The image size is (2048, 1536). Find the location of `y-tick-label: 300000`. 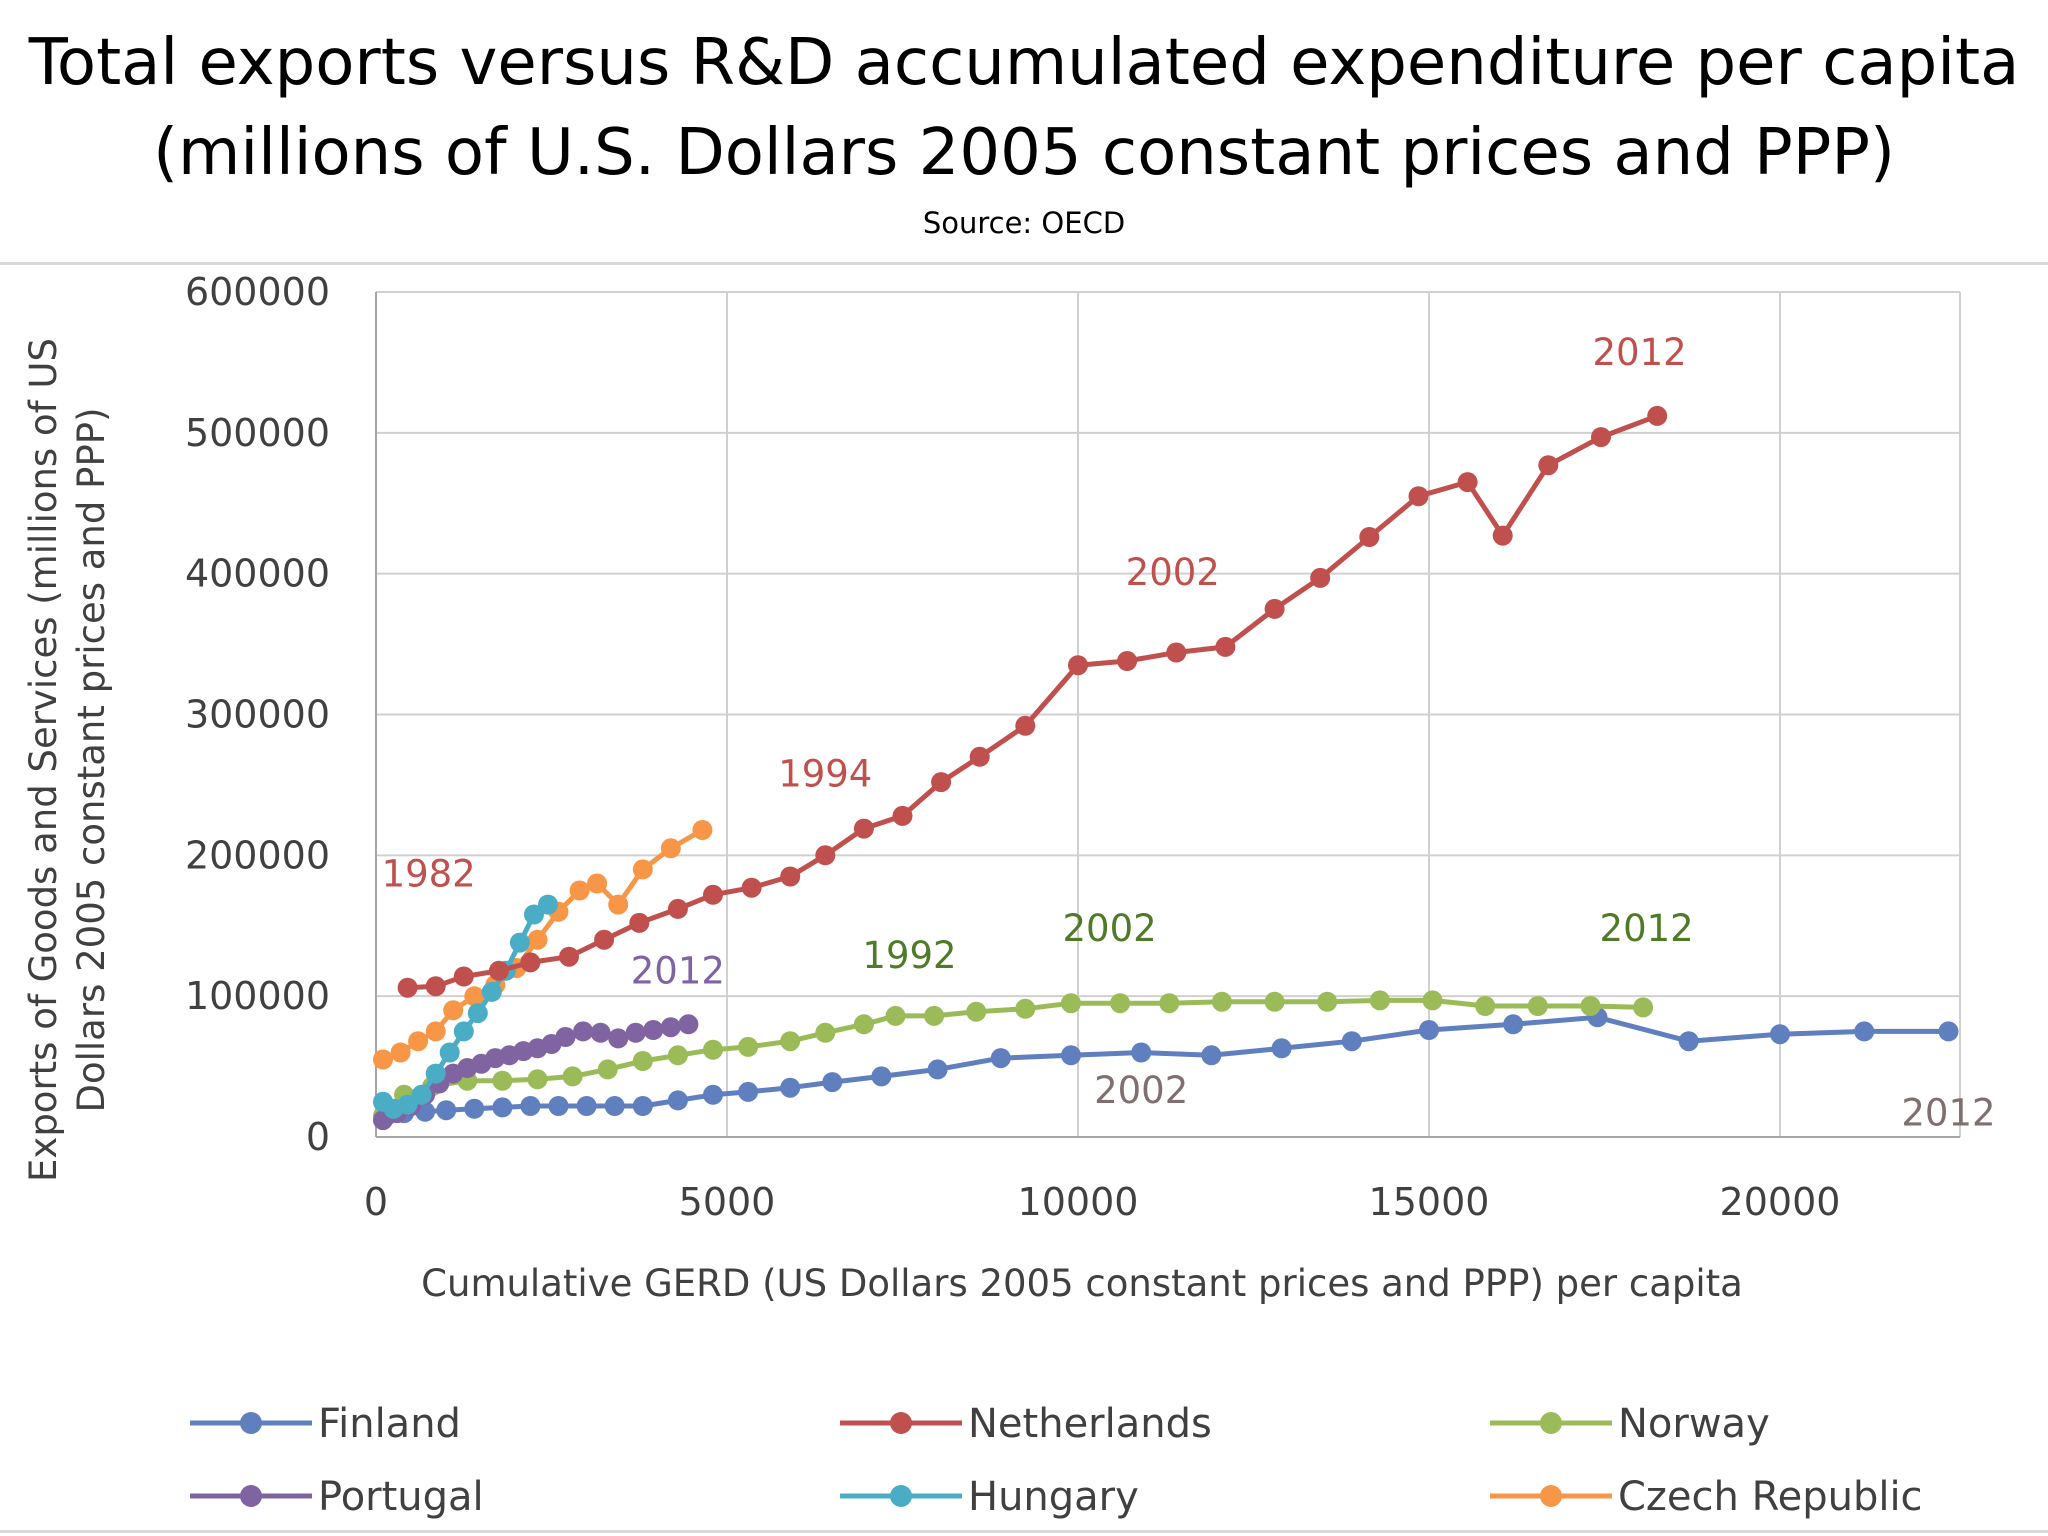

y-tick-label: 300000 is located at coordinates (257, 715).